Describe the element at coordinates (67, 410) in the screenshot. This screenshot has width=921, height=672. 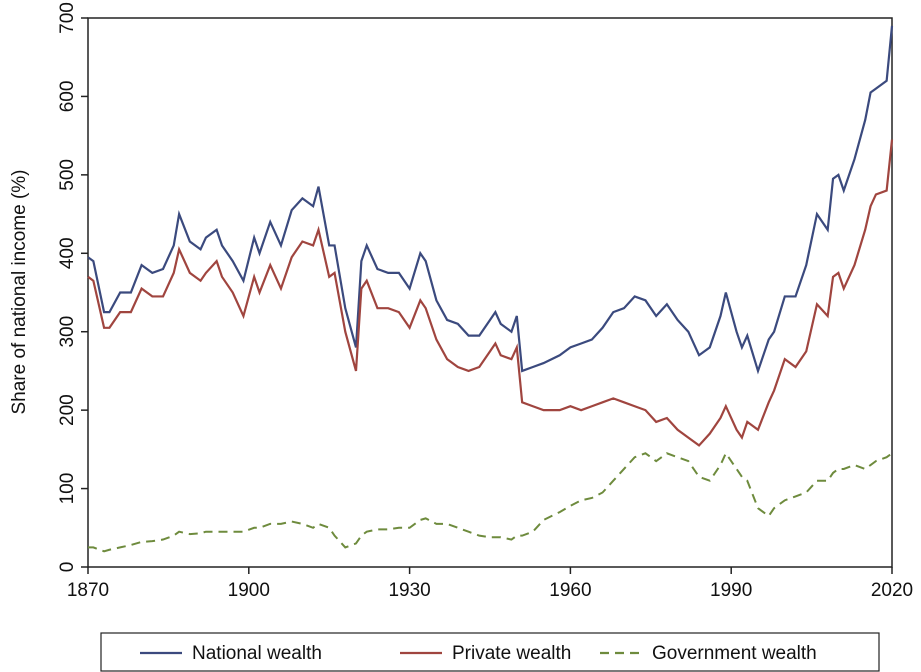
I see `y-tick-label: 200` at that location.